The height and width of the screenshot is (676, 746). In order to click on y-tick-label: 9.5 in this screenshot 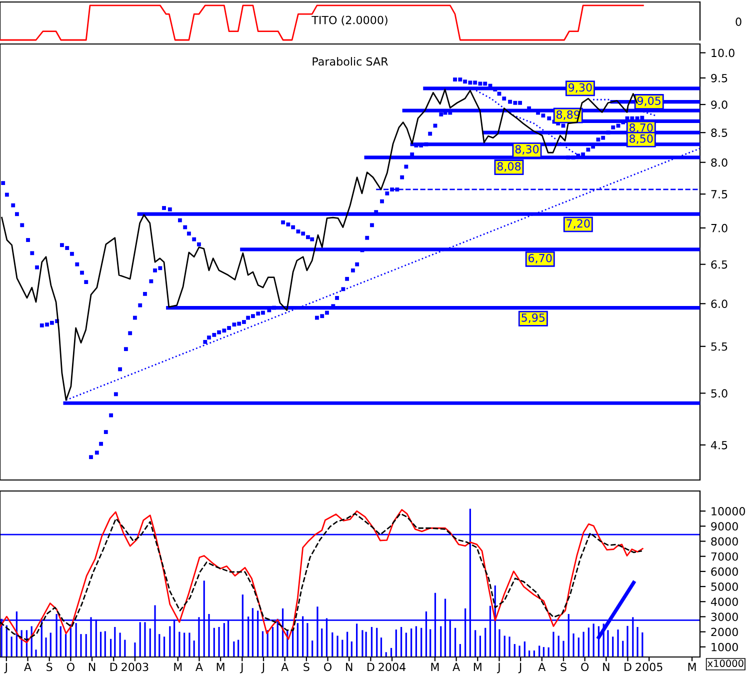, I will do `click(719, 78)`.